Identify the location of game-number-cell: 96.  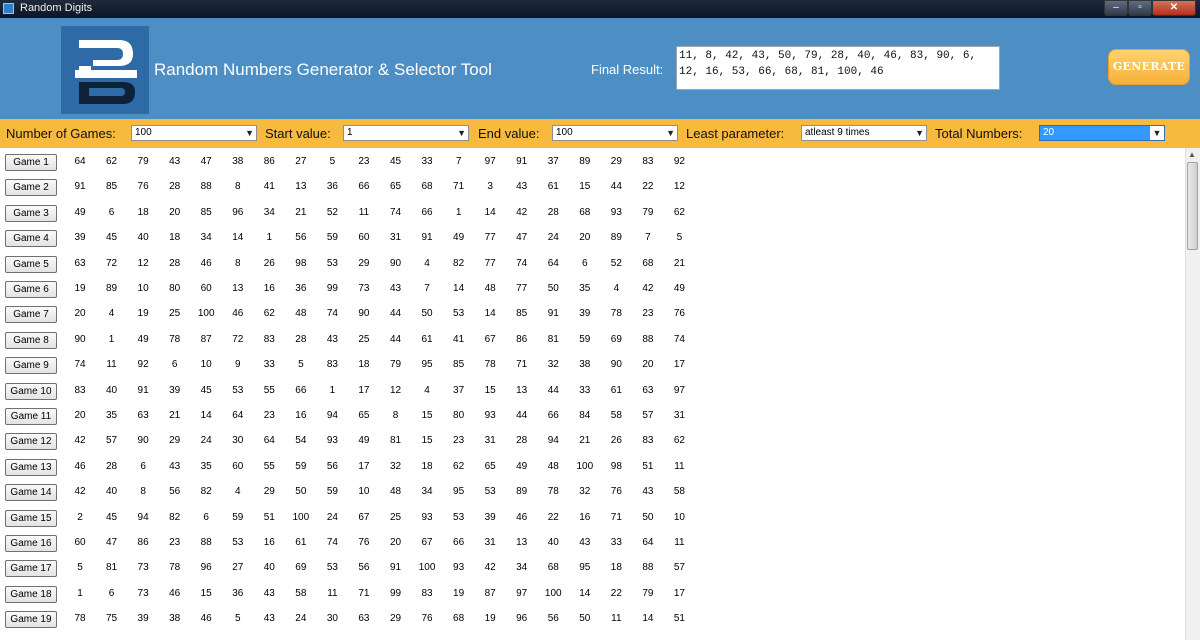
(522, 619).